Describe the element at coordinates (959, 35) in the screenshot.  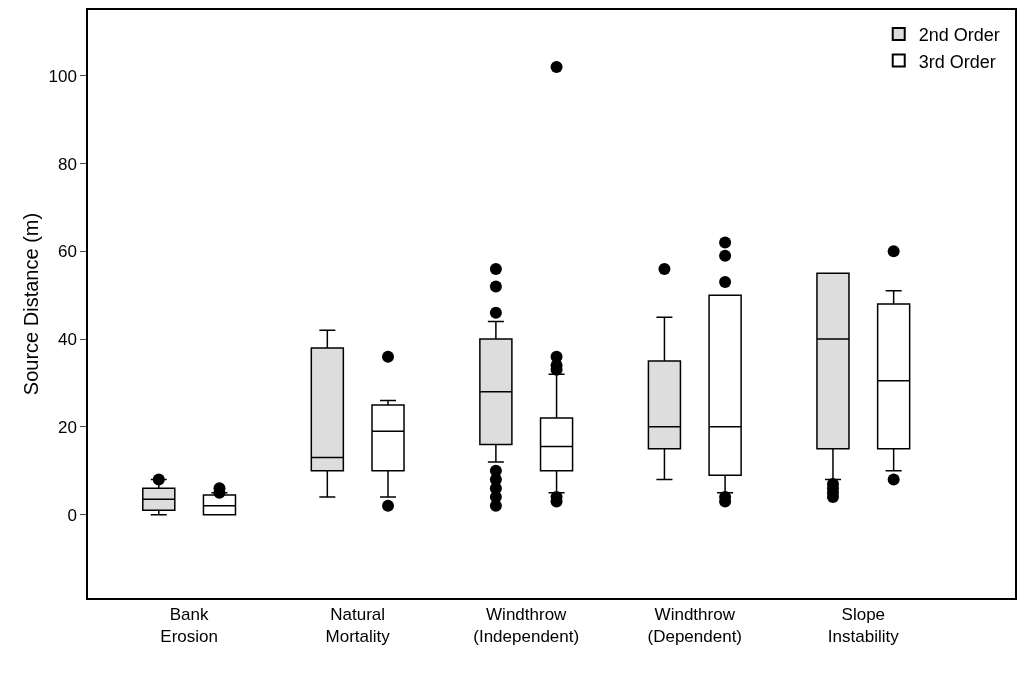
I see `legend-label: 2nd Order` at that location.